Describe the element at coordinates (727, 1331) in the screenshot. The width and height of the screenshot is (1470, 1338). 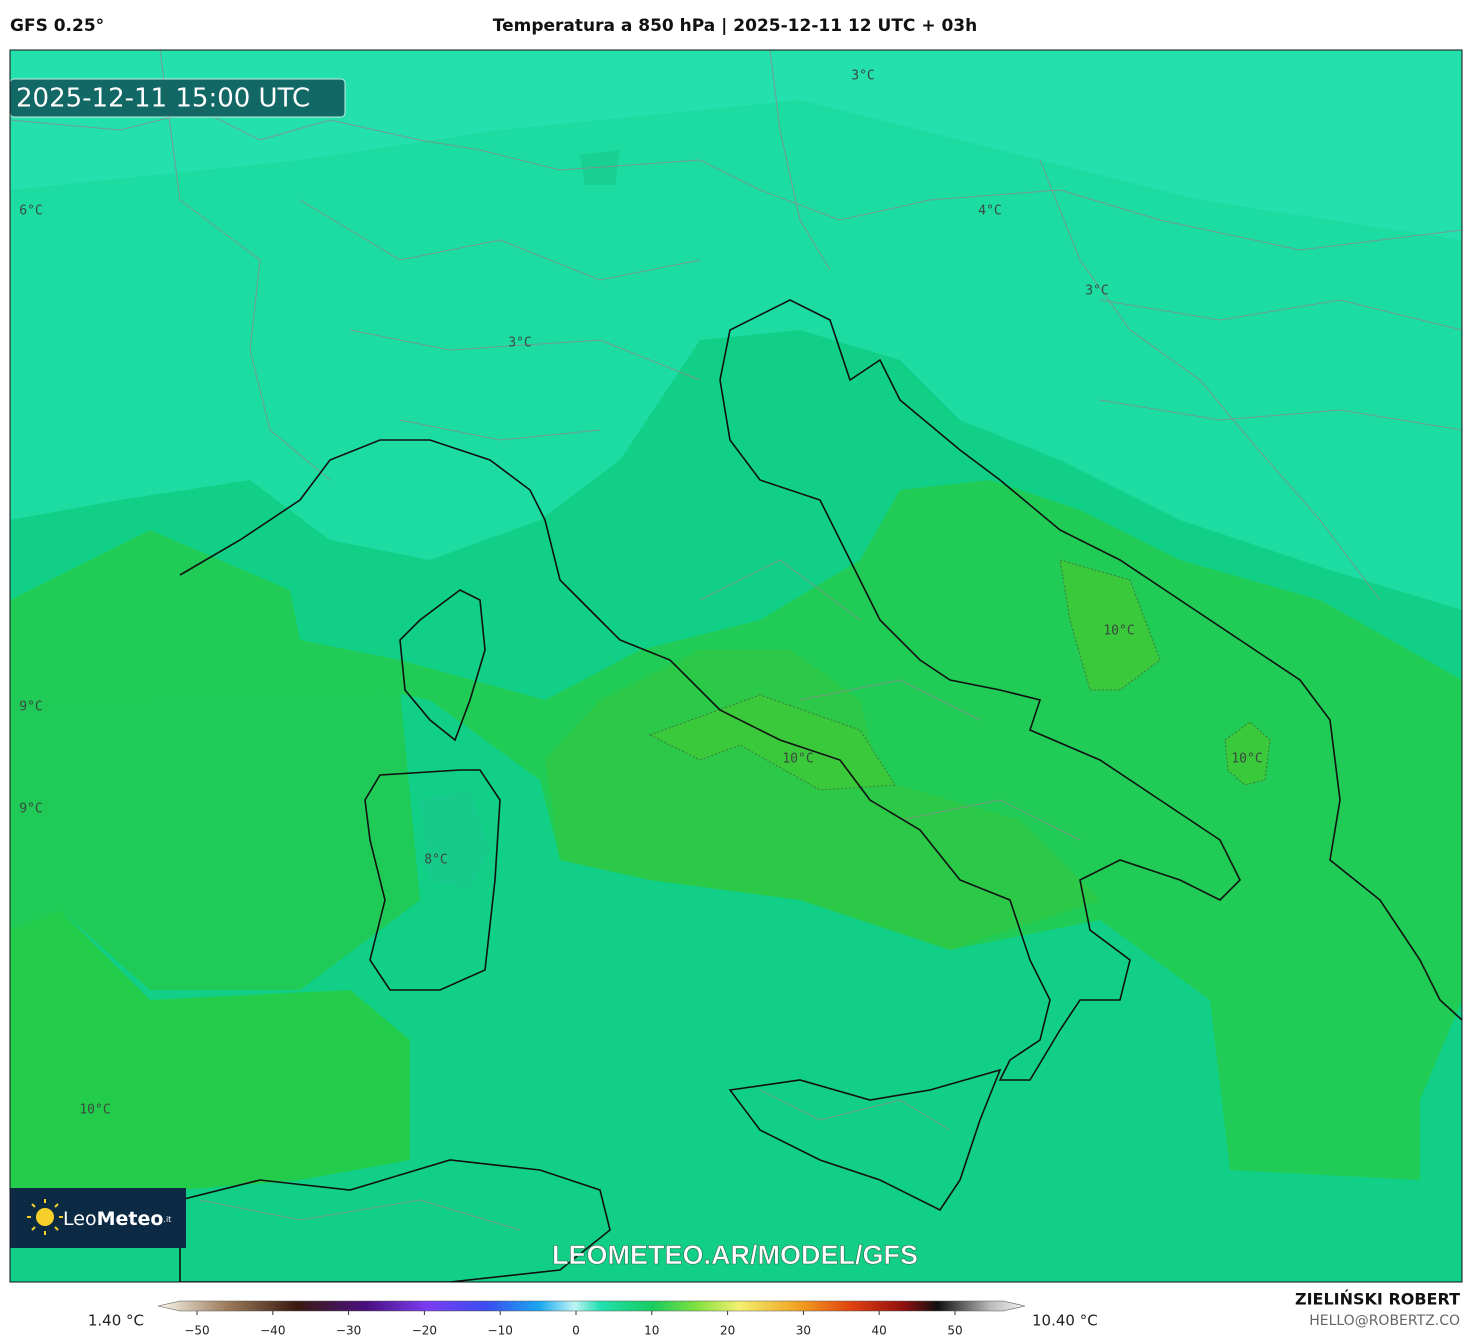
I see `colorbar-tick-label: 20` at that location.